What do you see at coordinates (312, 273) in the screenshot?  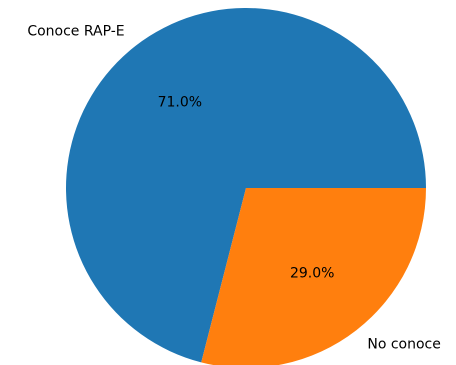 I see `pie-slice-percent-label: 29.0%` at bounding box center [312, 273].